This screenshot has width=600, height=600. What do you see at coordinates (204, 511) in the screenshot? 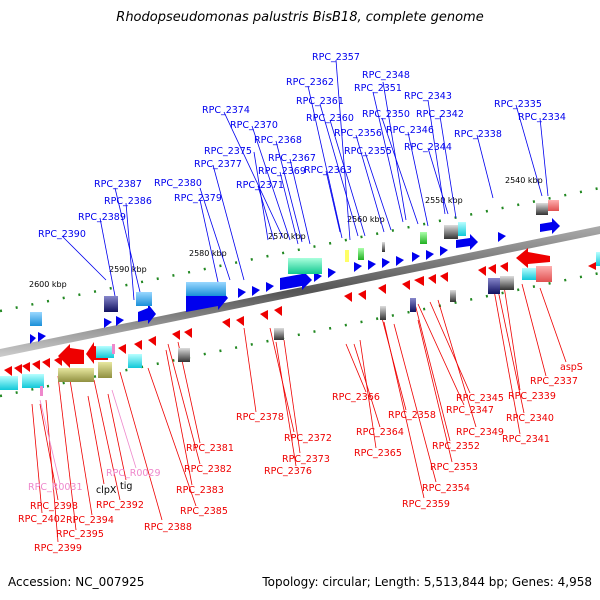
I see `gene-label: RPC_2385` at bounding box center [204, 511].